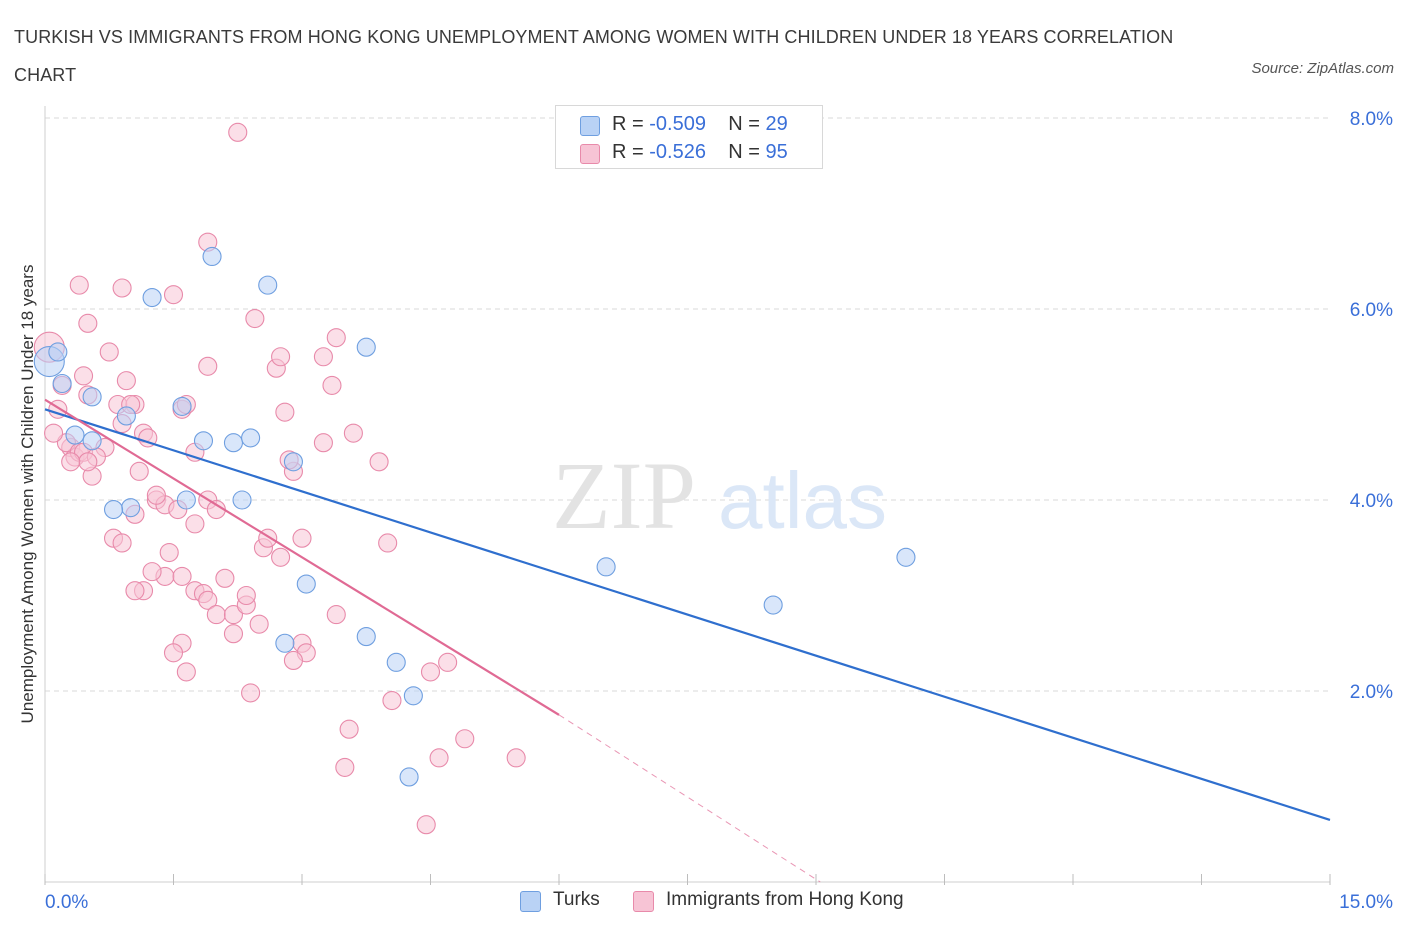 This screenshot has height=930, width=1406. I want to click on y-tick-label: 8.0%, so click(1371, 119).